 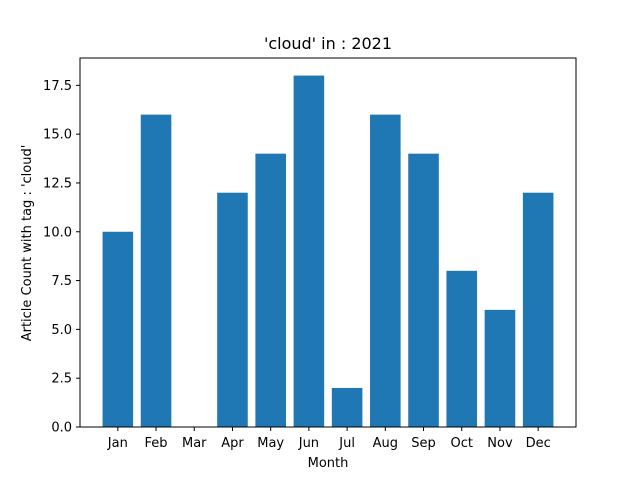 I want to click on bar-jan, so click(x=118, y=329).